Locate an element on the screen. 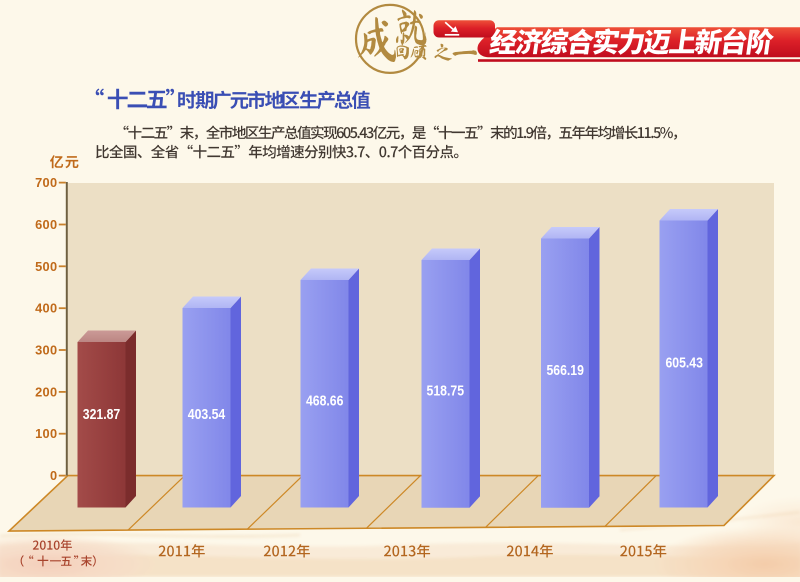 The image size is (800, 582). svg-text: 700 is located at coordinates (46, 182).